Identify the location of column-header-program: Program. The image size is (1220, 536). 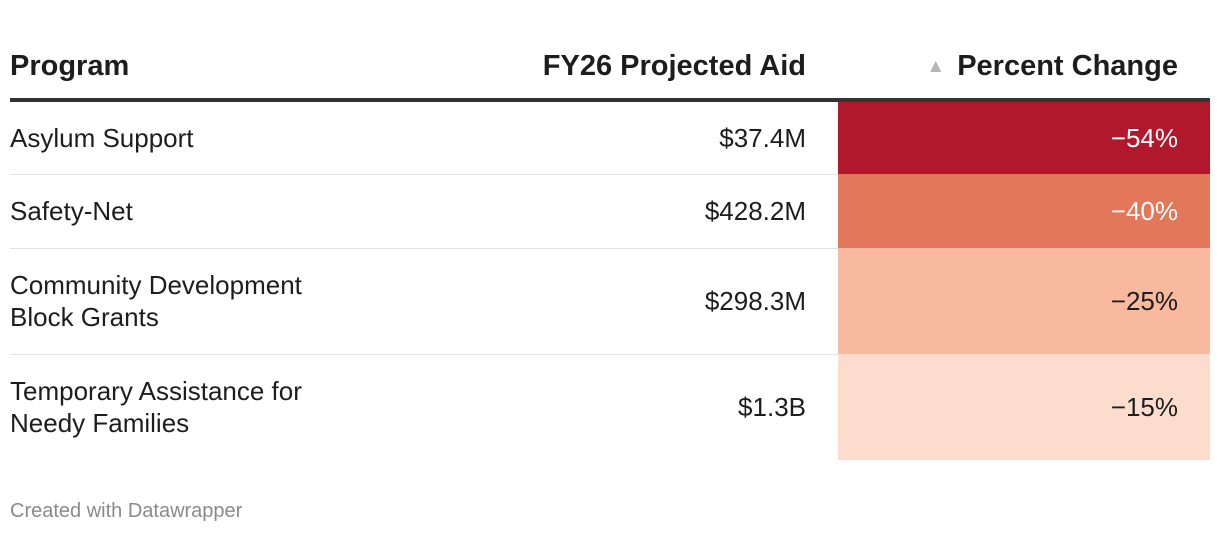
(220, 68).